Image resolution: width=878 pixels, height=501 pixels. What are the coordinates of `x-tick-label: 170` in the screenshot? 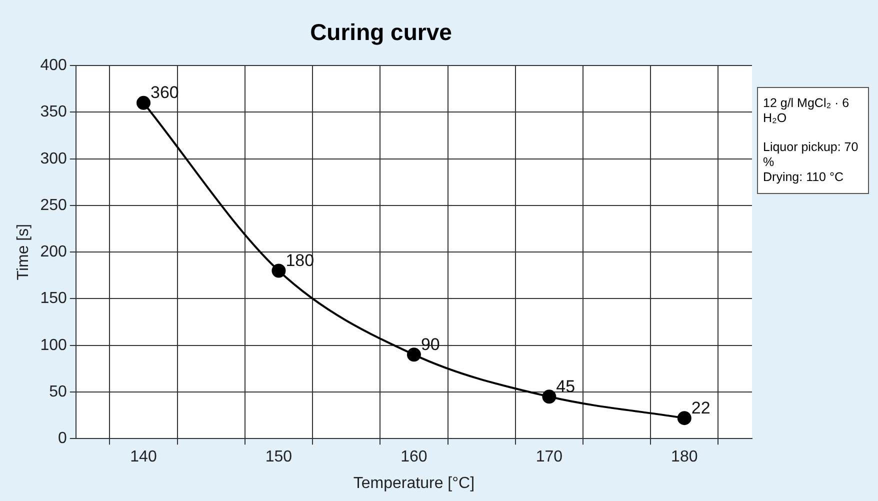 It's located at (549, 457).